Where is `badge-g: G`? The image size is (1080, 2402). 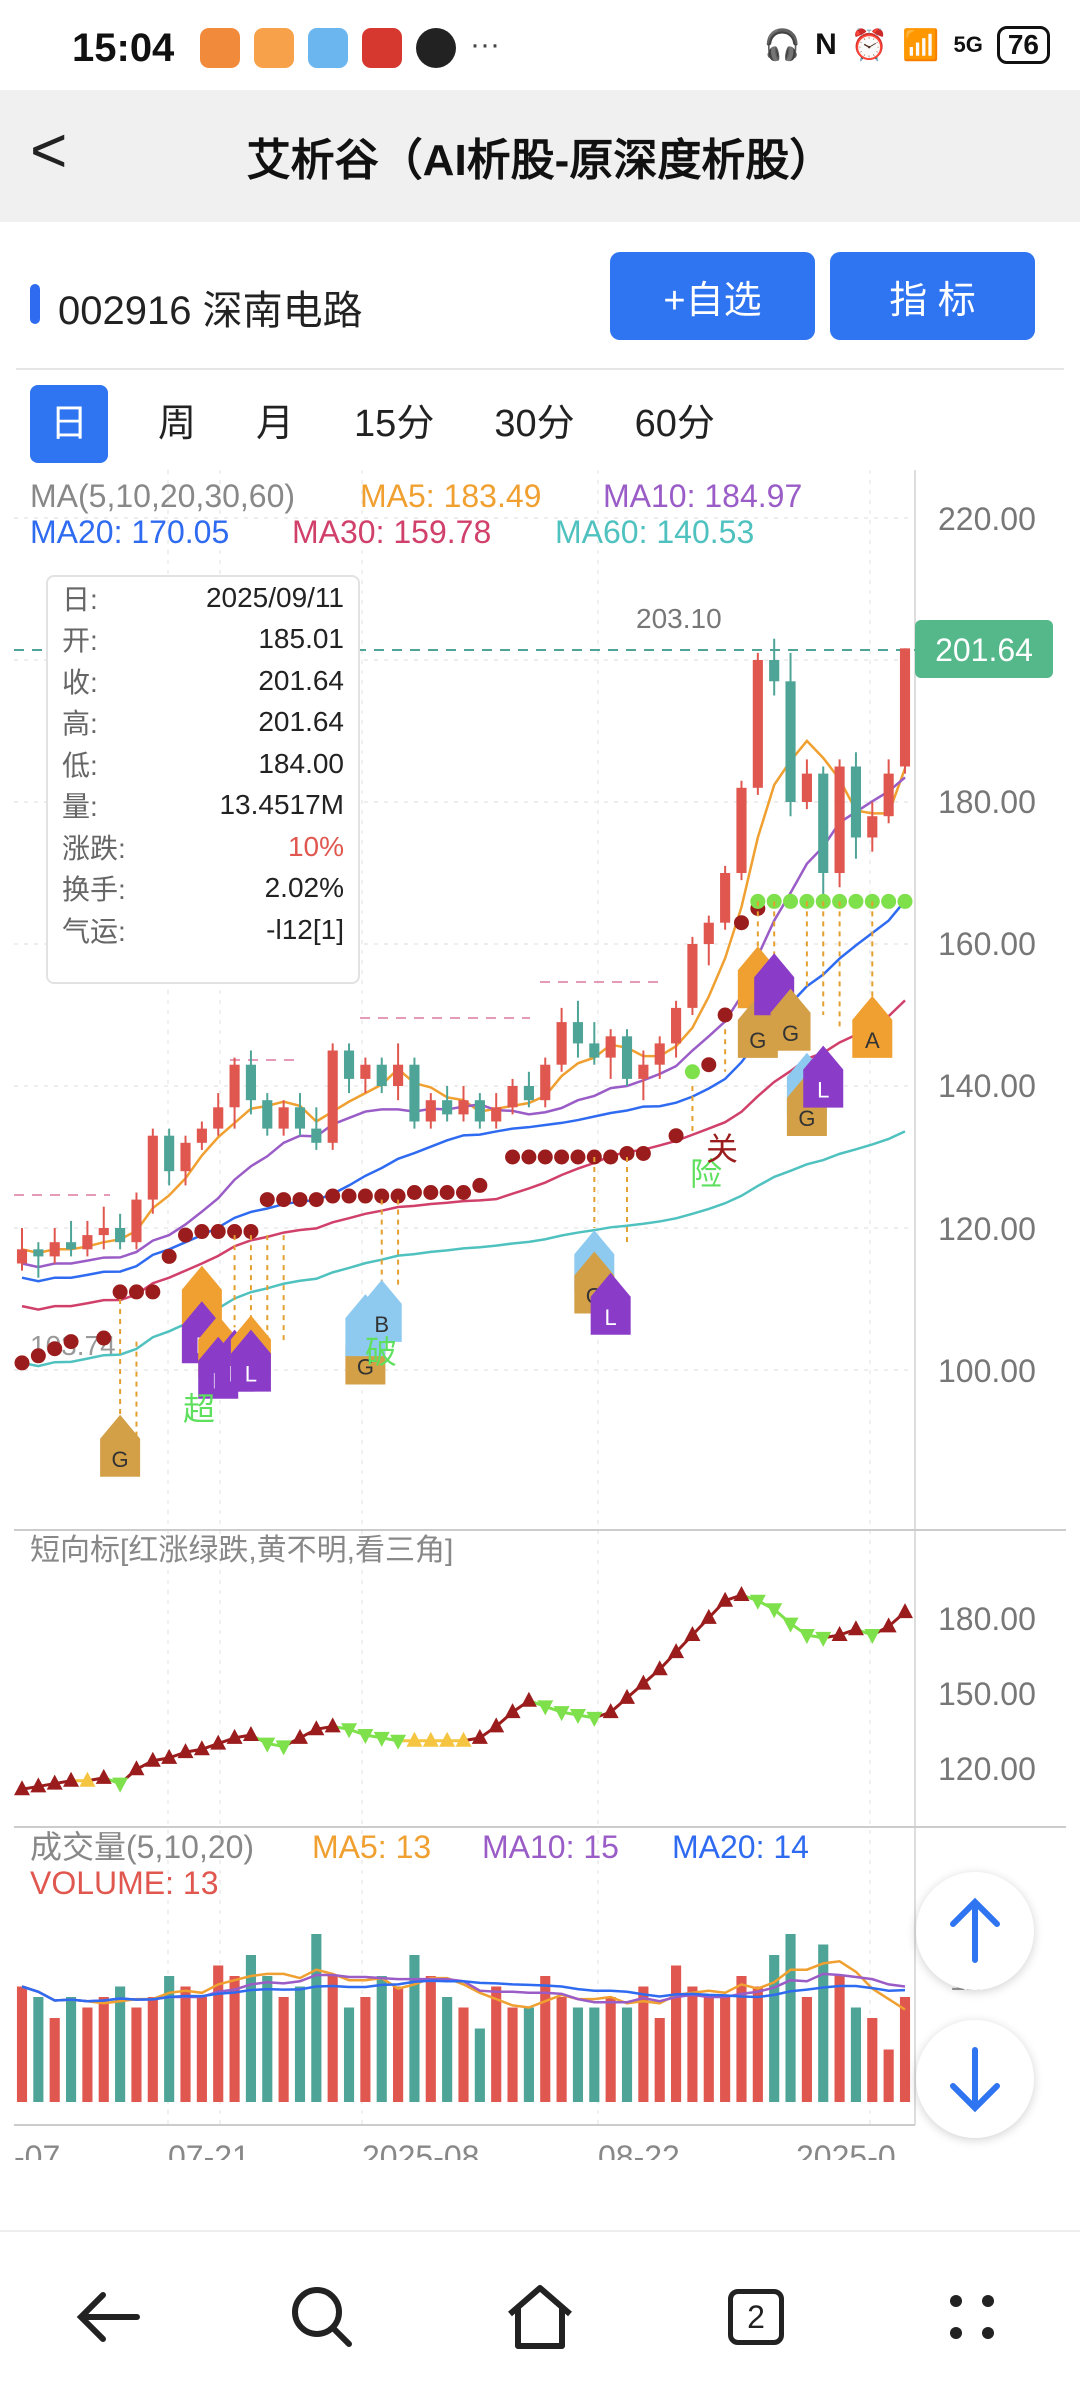
badge-g: G is located at coordinates (790, 1019).